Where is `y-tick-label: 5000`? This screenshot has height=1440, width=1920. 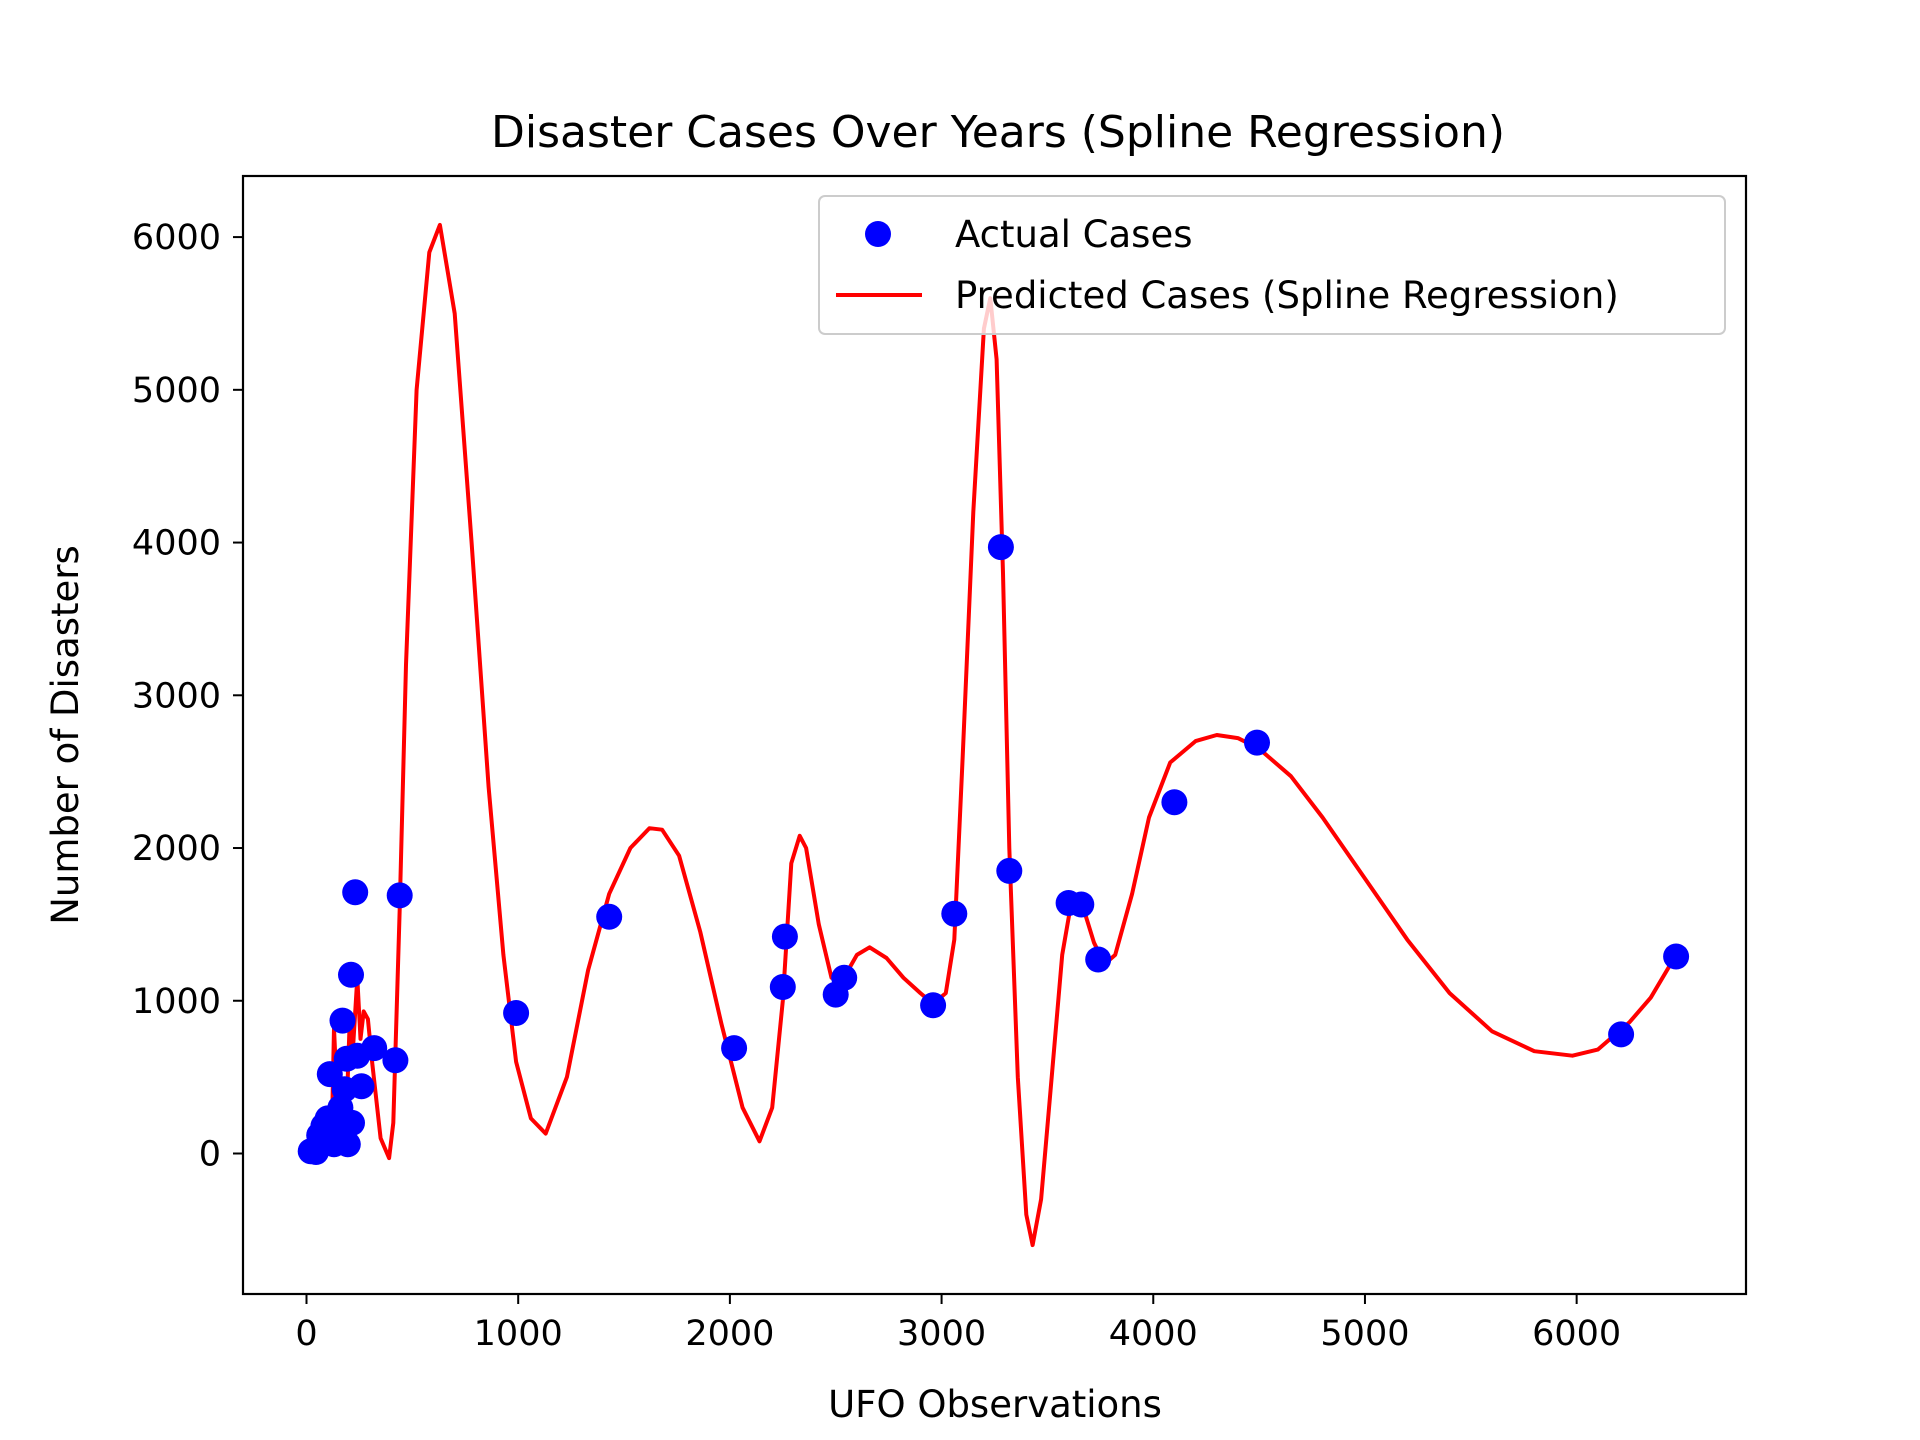 y-tick-label: 5000 is located at coordinates (176, 391).